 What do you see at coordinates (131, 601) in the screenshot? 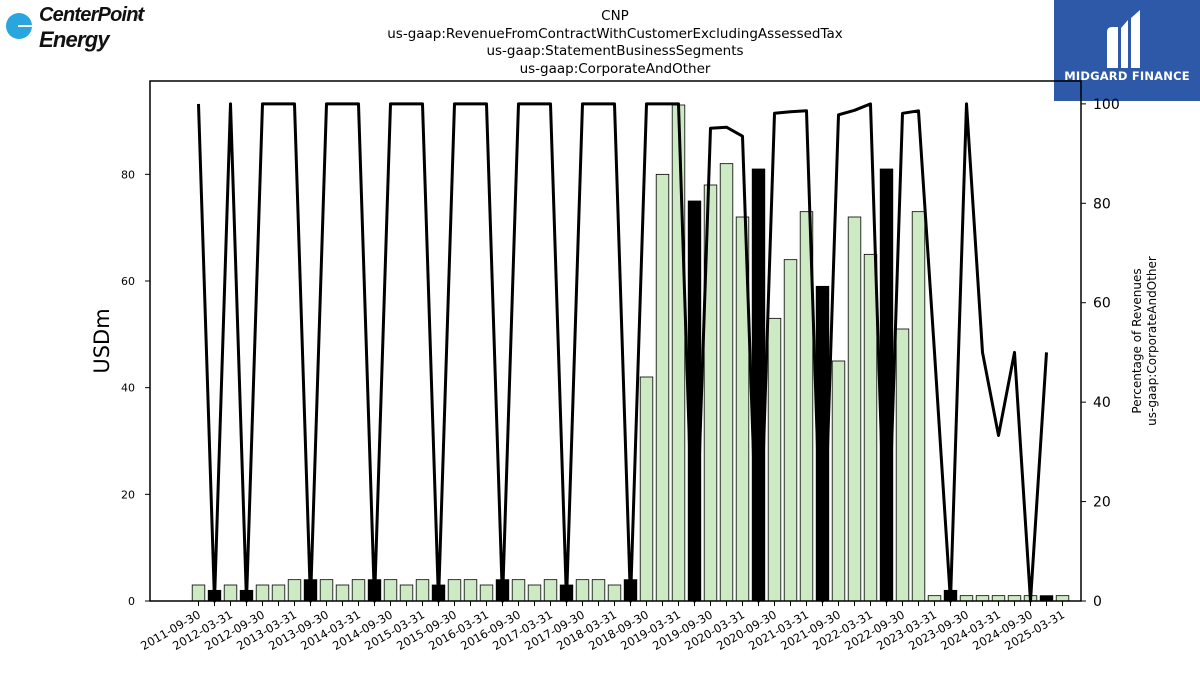
I see `left-y-tick-label: 0` at bounding box center [131, 601].